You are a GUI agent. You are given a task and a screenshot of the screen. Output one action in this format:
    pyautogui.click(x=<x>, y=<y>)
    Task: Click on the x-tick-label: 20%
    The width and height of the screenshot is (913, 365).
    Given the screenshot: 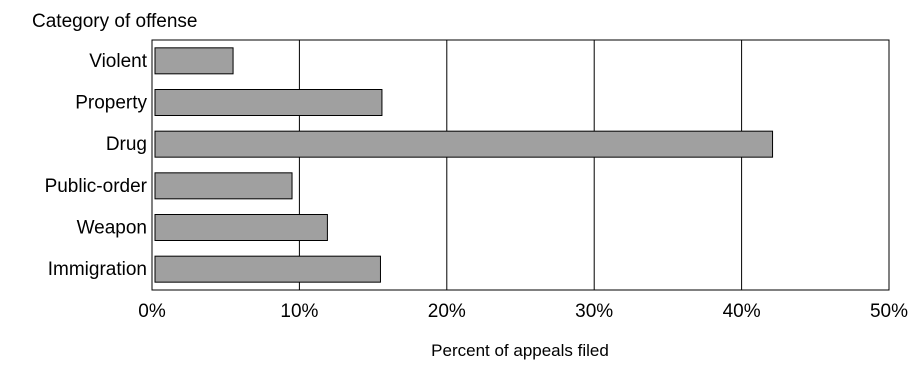 What is the action you would take?
    pyautogui.click(x=447, y=311)
    